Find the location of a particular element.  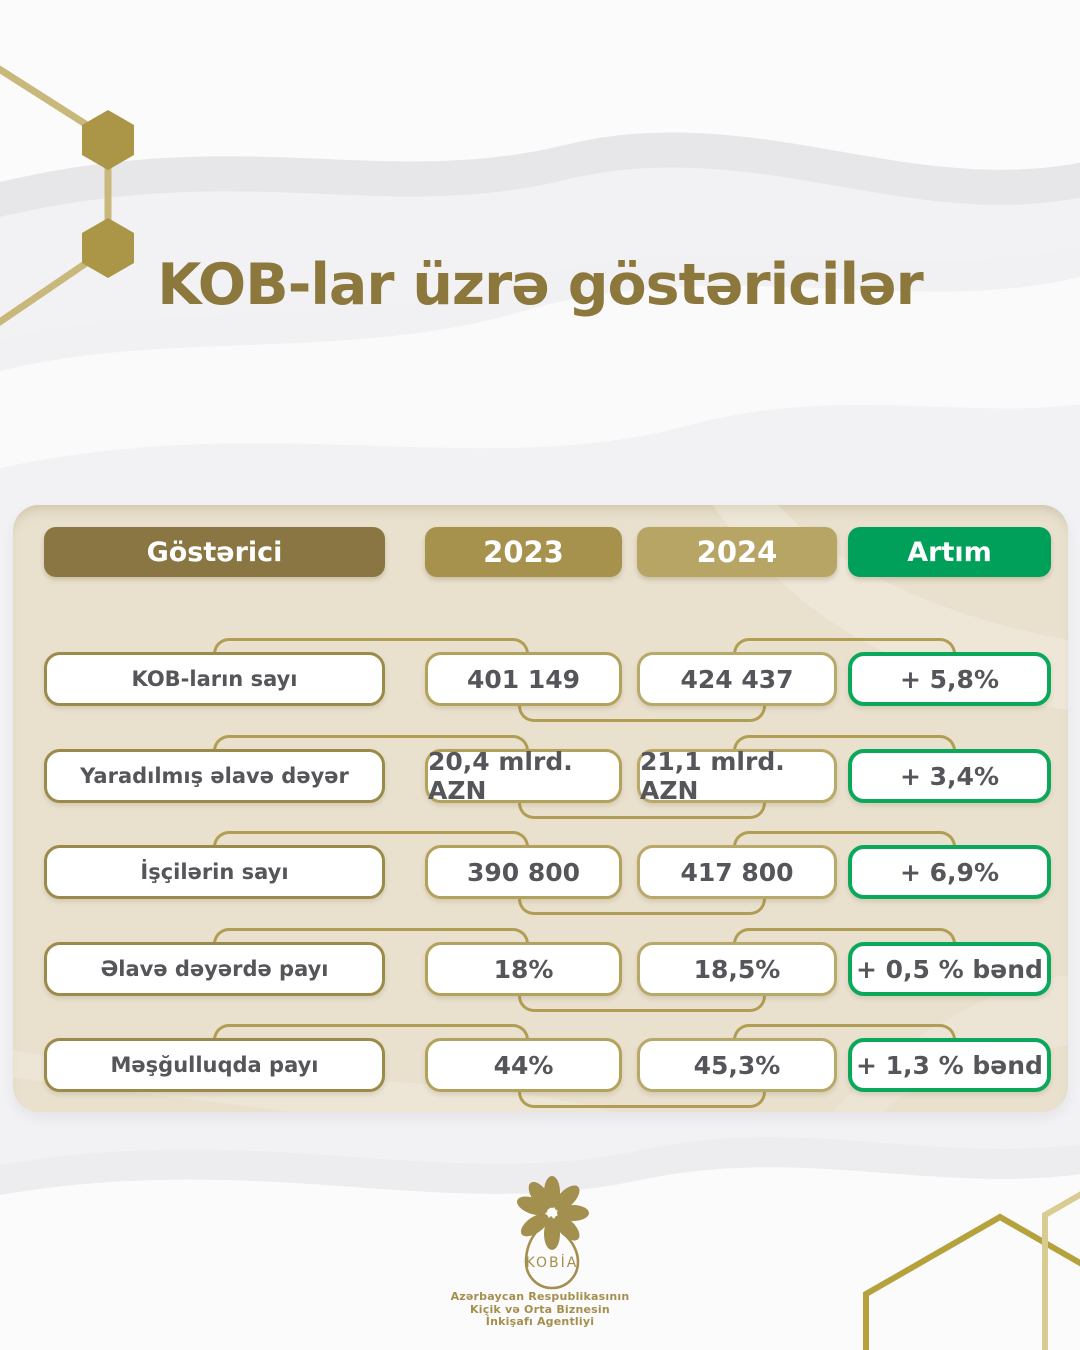

growth-cell: + 6,9% is located at coordinates (949, 872).